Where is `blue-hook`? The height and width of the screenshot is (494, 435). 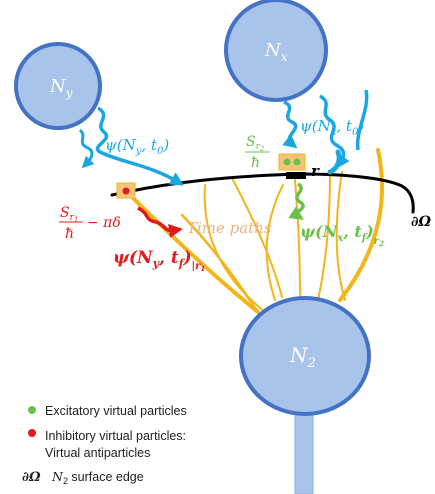 blue-hook is located at coordinates (334, 162).